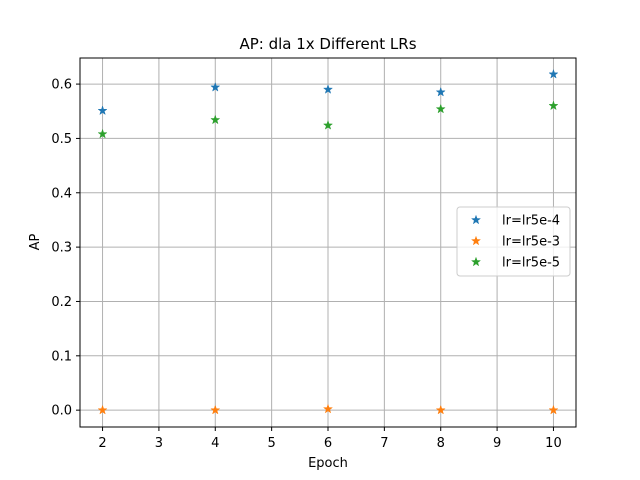  I want to click on series-lr=lr5e-5, so click(328, 119).